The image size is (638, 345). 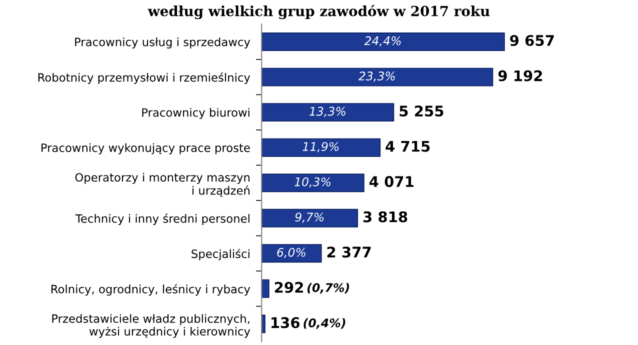 What do you see at coordinates (196, 114) in the screenshot?
I see `y-tick-label: Pracownicy biurowi` at bounding box center [196, 114].